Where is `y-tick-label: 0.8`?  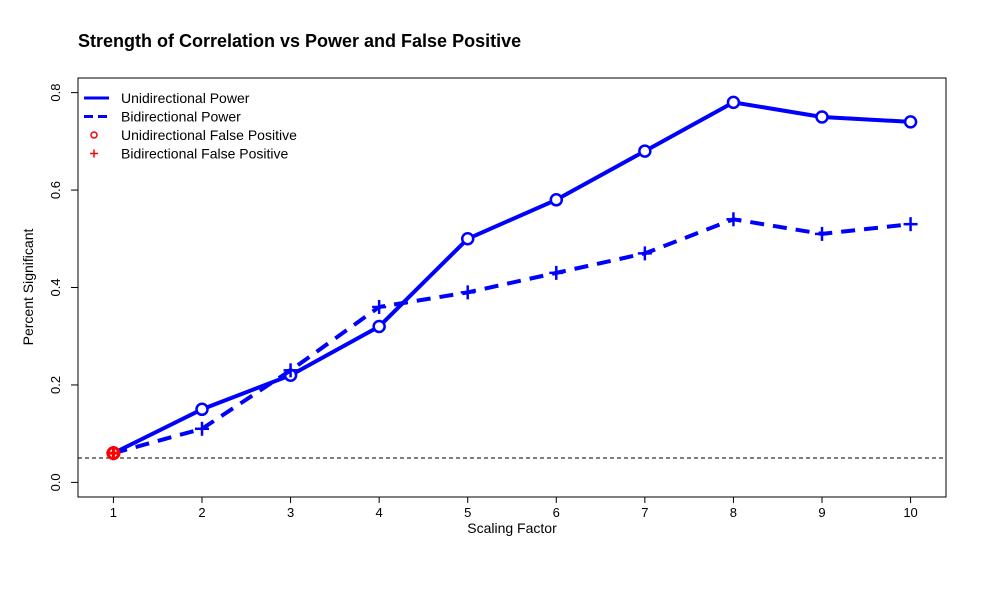 y-tick-label: 0.8 is located at coordinates (55, 93).